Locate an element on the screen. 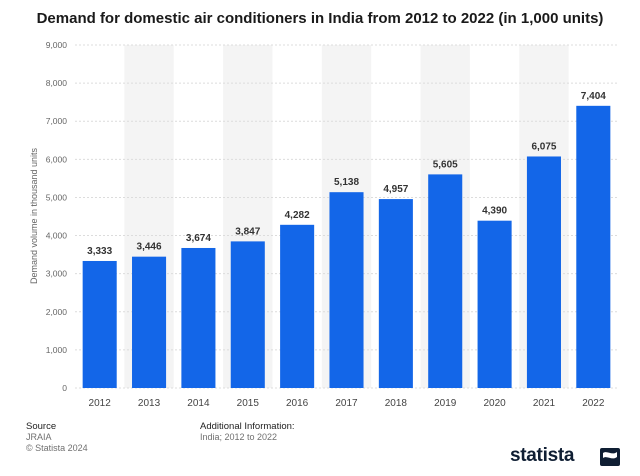 The image size is (640, 476). y-tick-label: 0 is located at coordinates (64, 388).